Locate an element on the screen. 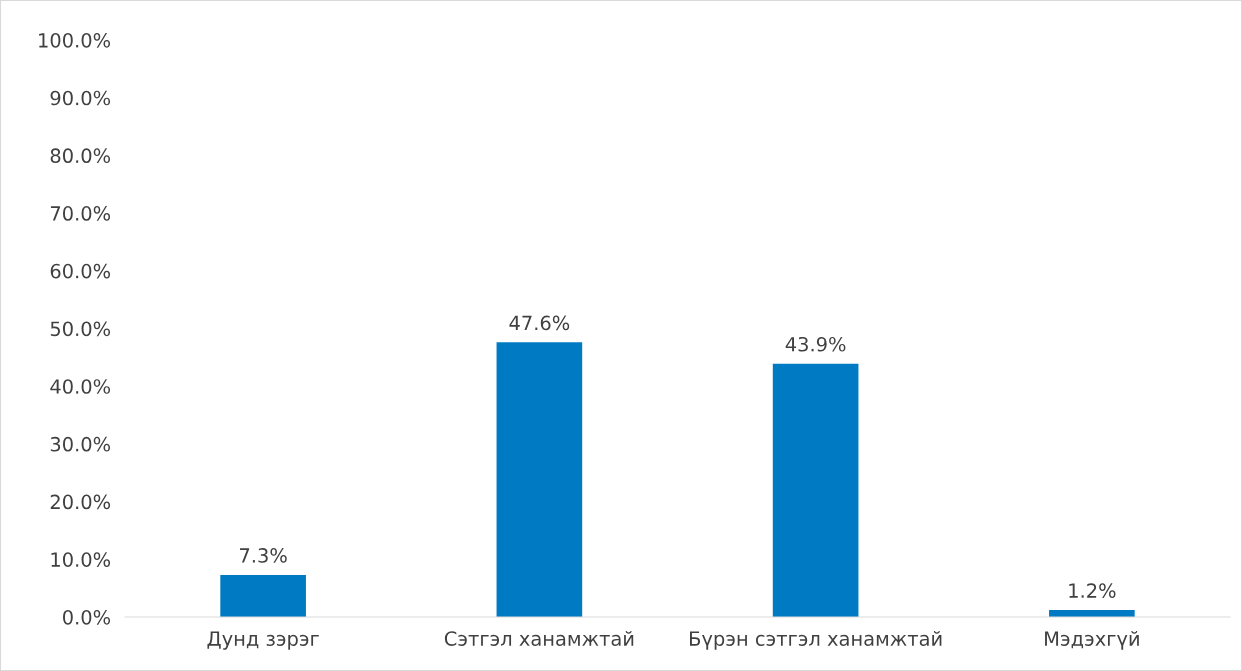  x-tick-label: Сэтгэл ханамжтай is located at coordinates (539, 638).